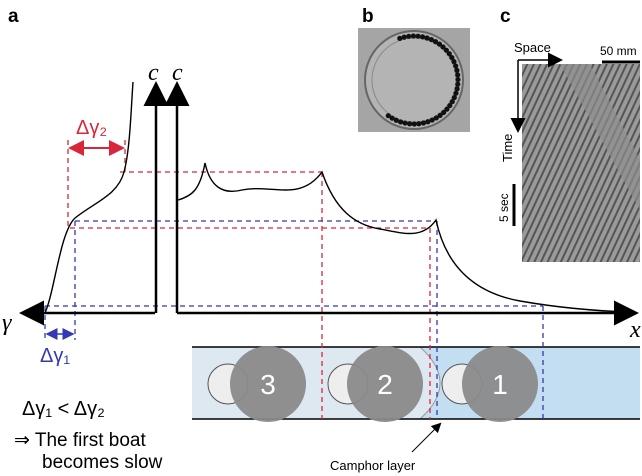 Image resolution: width=642 pixels, height=476 pixels. I want to click on channel, so click(416, 384).